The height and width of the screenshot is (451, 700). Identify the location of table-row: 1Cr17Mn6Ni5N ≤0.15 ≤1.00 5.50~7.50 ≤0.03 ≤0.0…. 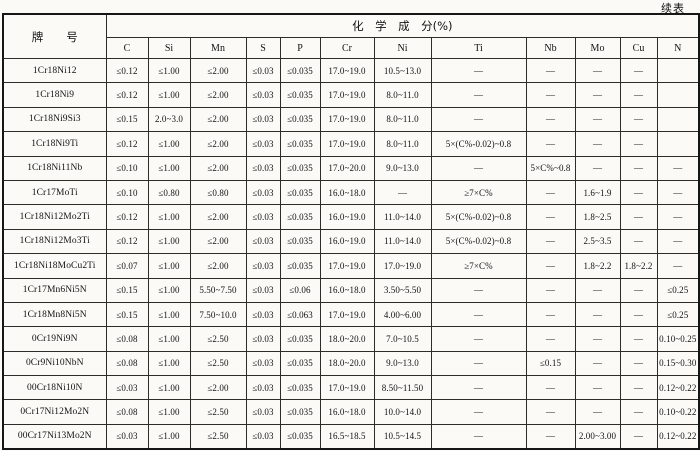
(351, 290).